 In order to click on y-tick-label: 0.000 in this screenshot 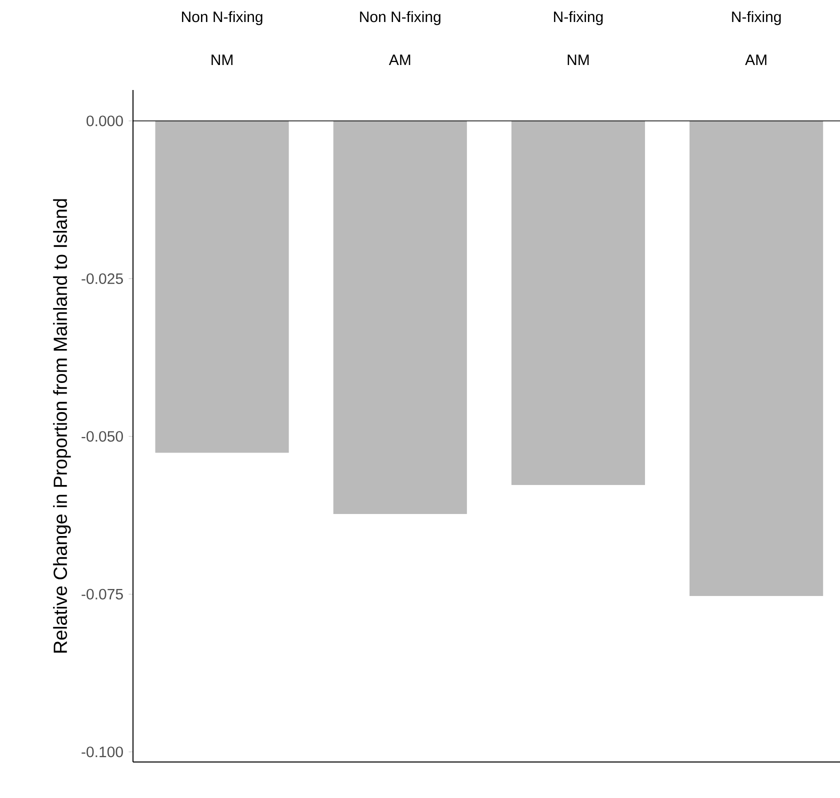, I will do `click(104, 121)`.